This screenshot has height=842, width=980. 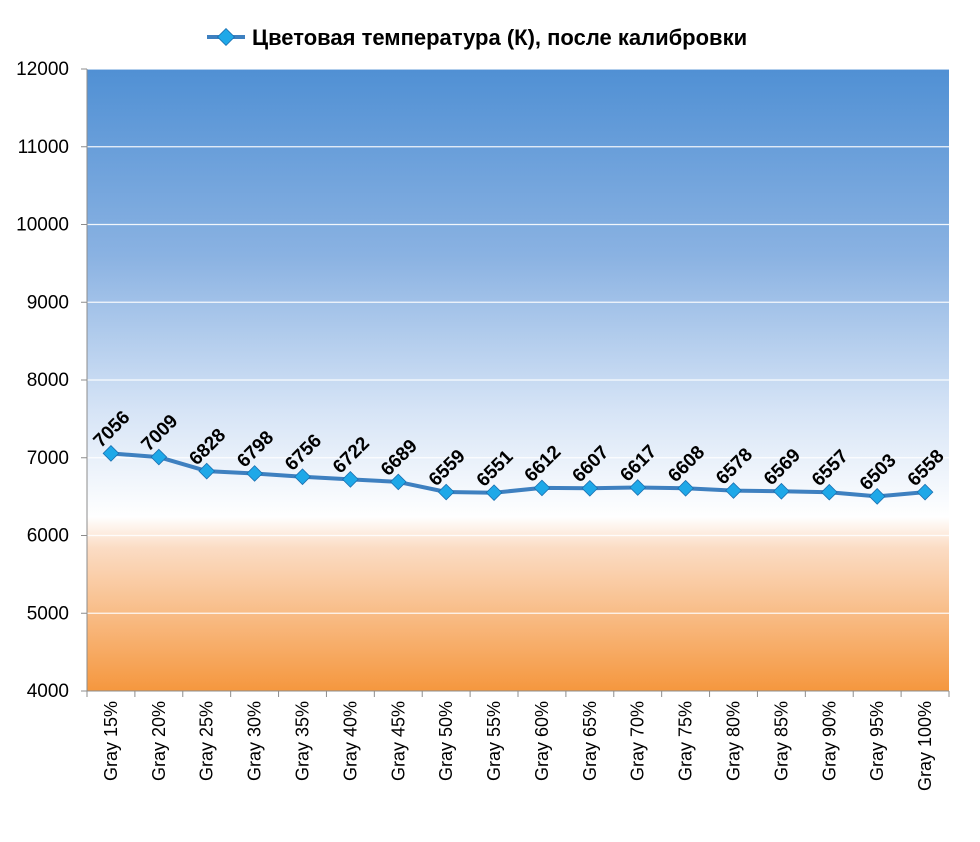 I want to click on x-tick-label: Gray 60%, so click(x=542, y=741).